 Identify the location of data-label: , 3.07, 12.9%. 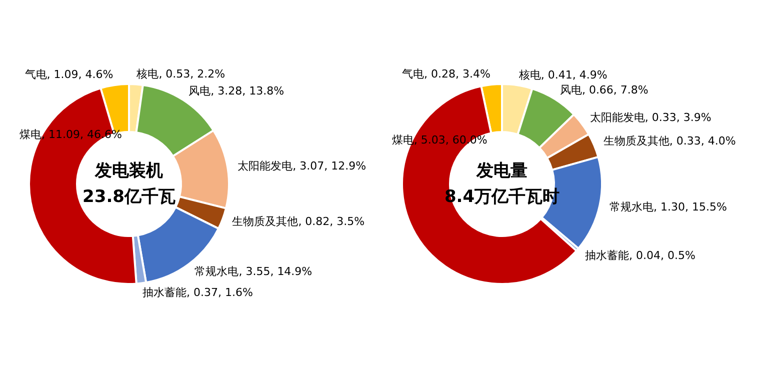
(329, 166).